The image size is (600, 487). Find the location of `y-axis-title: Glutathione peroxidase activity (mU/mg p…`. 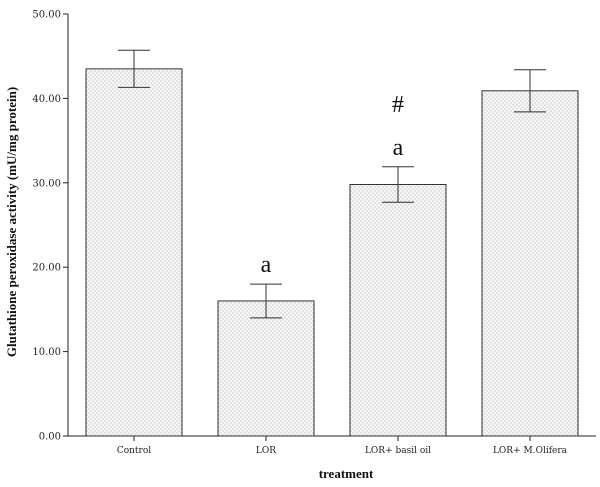

y-axis-title: Glutathione peroxidase activity (mU/mg p… is located at coordinates (11, 222).